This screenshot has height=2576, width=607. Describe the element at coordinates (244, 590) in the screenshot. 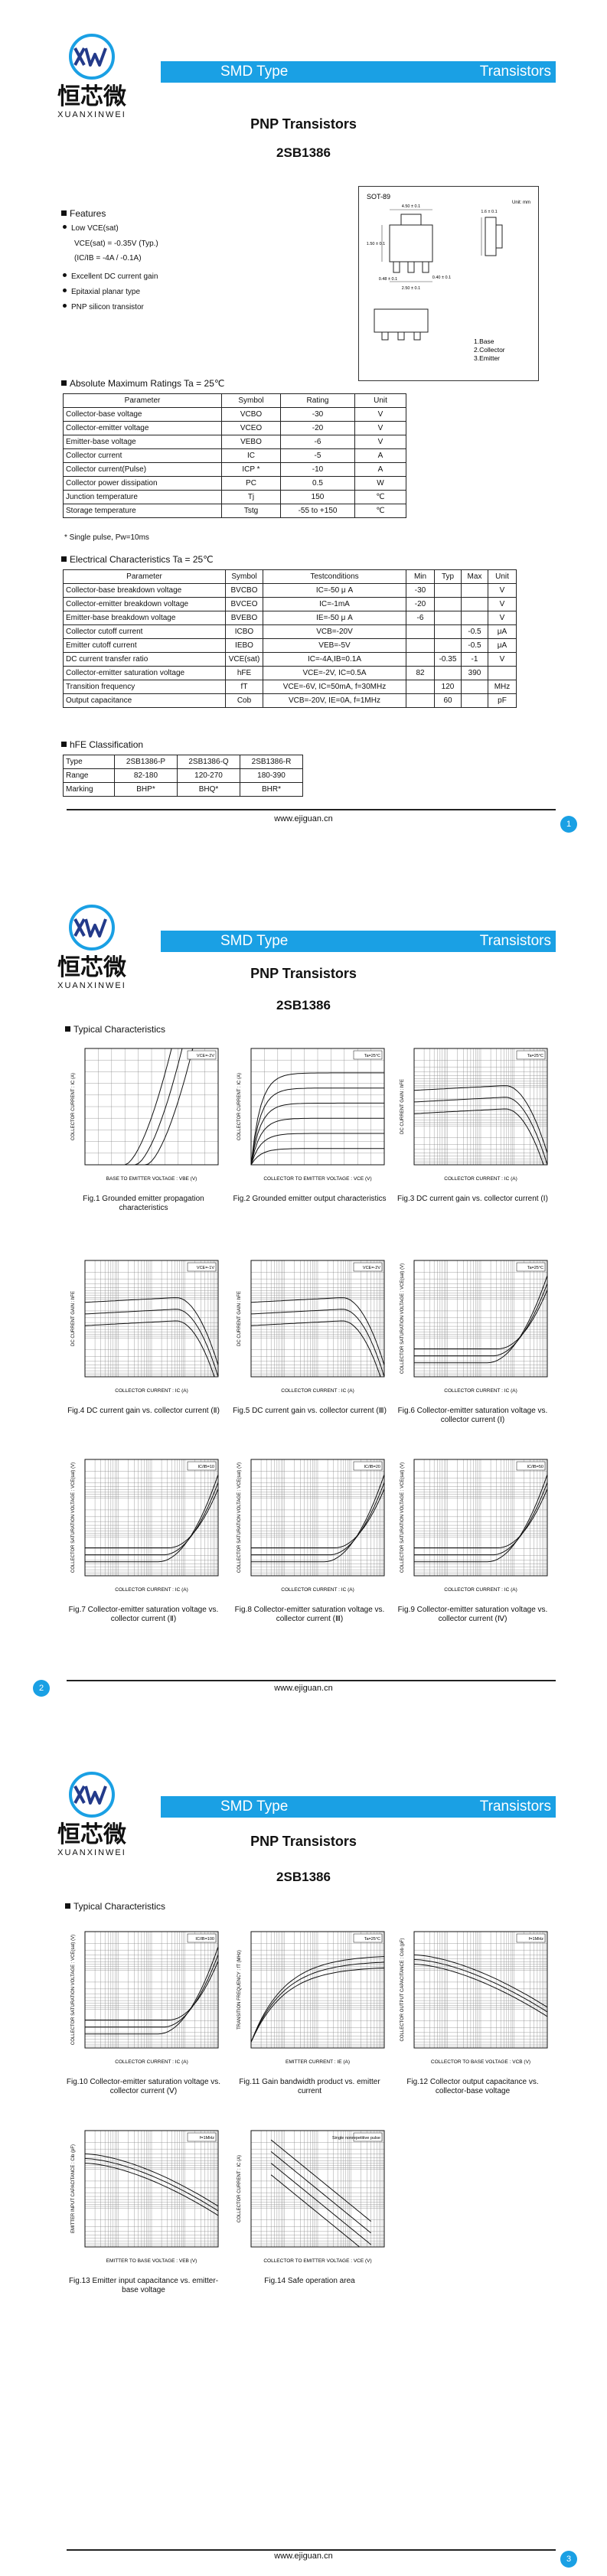

I see `table-cell: BVCBO` at that location.